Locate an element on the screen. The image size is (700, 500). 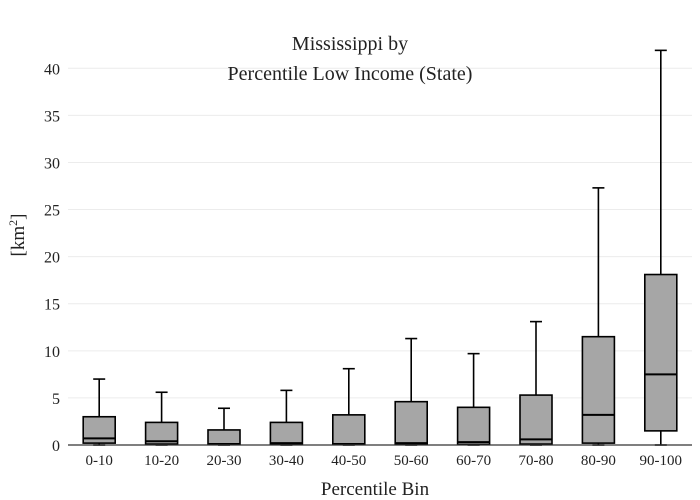
y-tick-label: 40 is located at coordinates (52, 69).